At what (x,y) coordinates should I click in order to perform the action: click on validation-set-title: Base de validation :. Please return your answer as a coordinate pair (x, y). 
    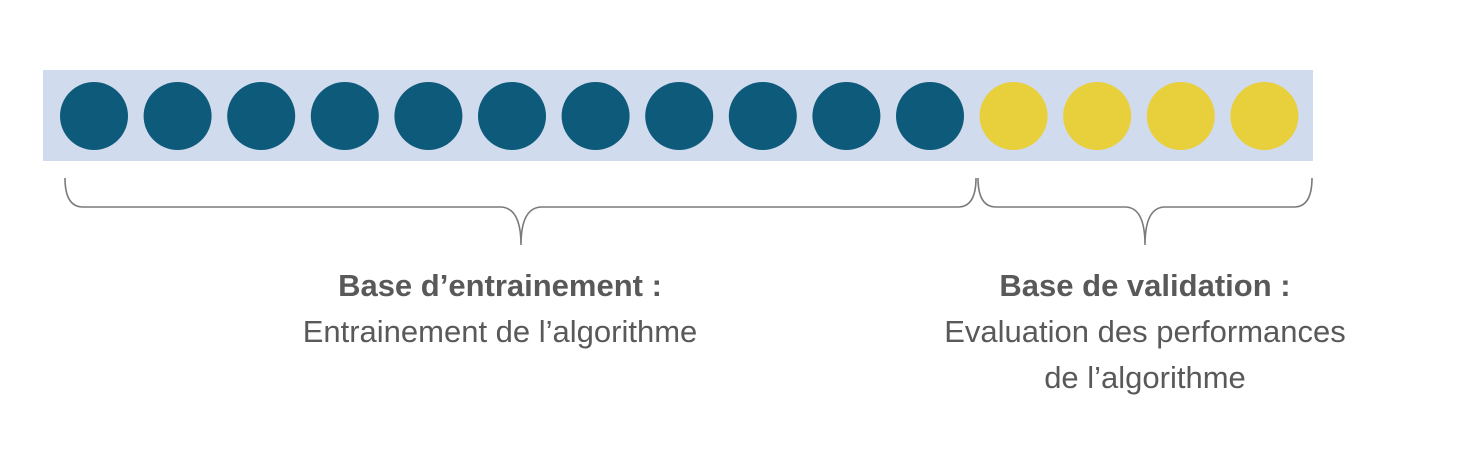
    Looking at the image, I should click on (1145, 285).